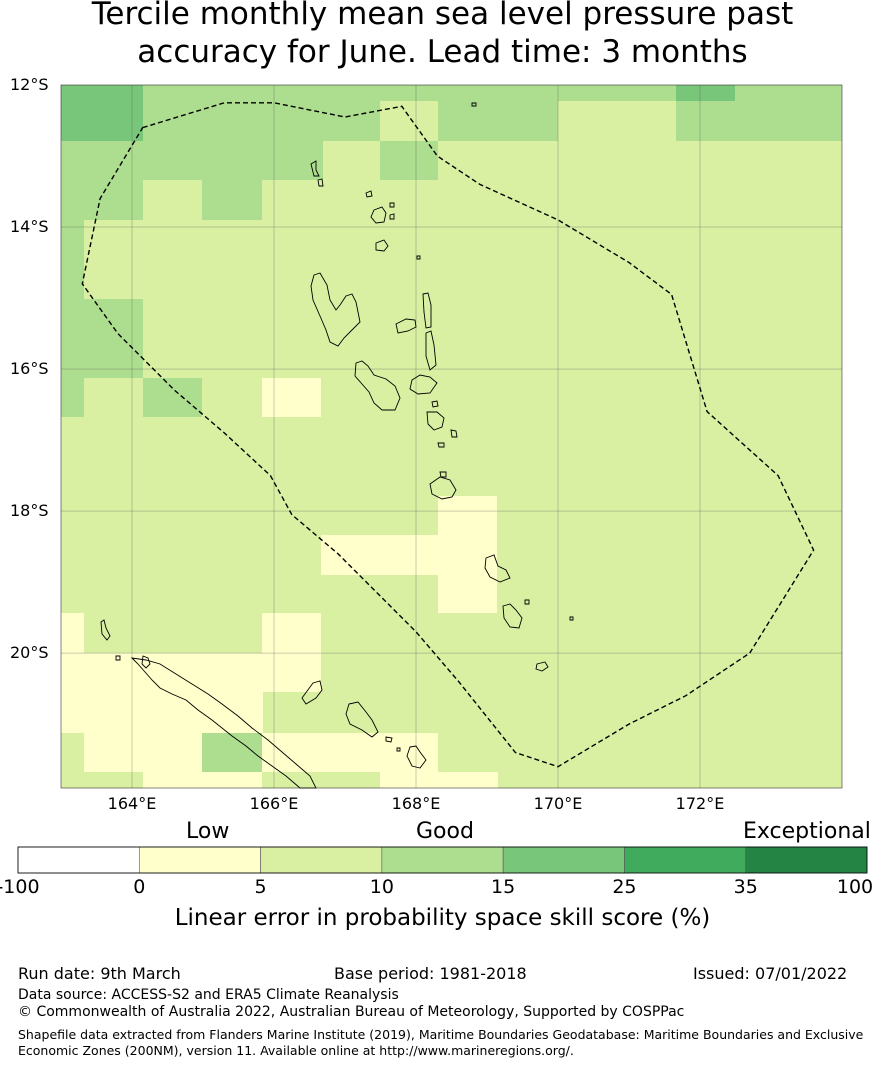  I want to click on category-exceptional-label: Exceptional, so click(807, 831).